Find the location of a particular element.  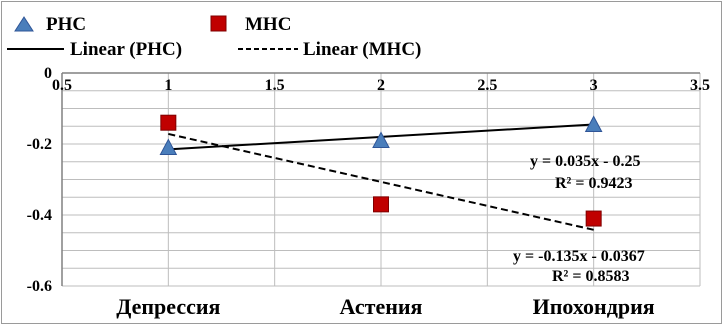

y-tick-label: 0 is located at coordinates (48, 73).